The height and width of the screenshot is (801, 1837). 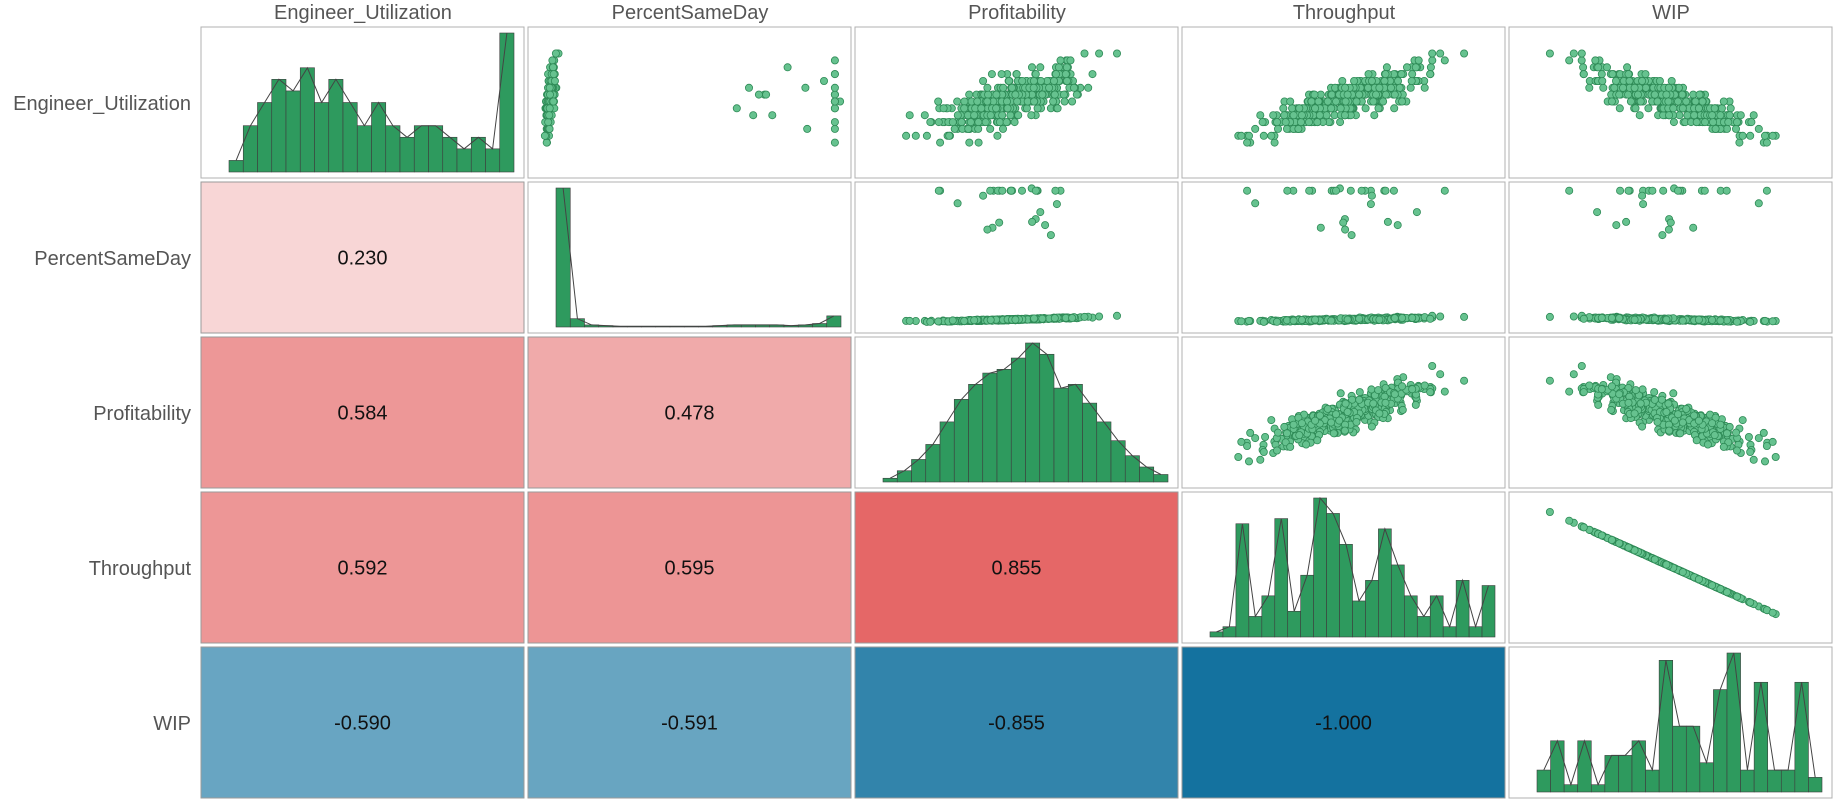 I want to click on corr-value: -0.591, so click(x=689, y=724).